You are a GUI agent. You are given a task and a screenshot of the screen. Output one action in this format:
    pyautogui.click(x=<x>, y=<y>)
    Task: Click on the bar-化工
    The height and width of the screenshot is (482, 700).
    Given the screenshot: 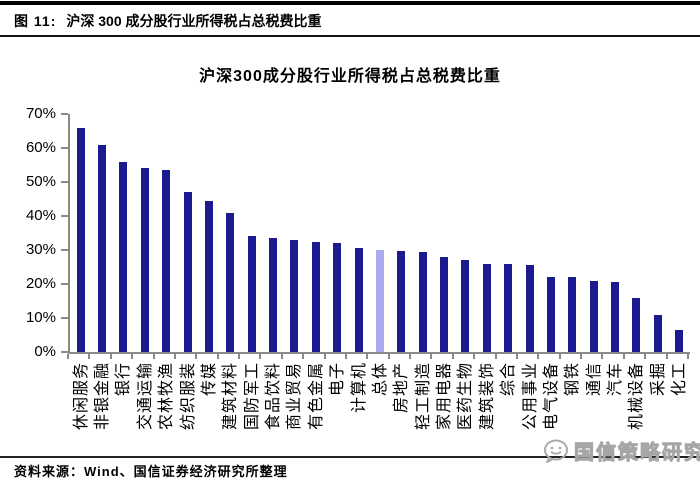 What is the action you would take?
    pyautogui.click(x=679, y=340)
    